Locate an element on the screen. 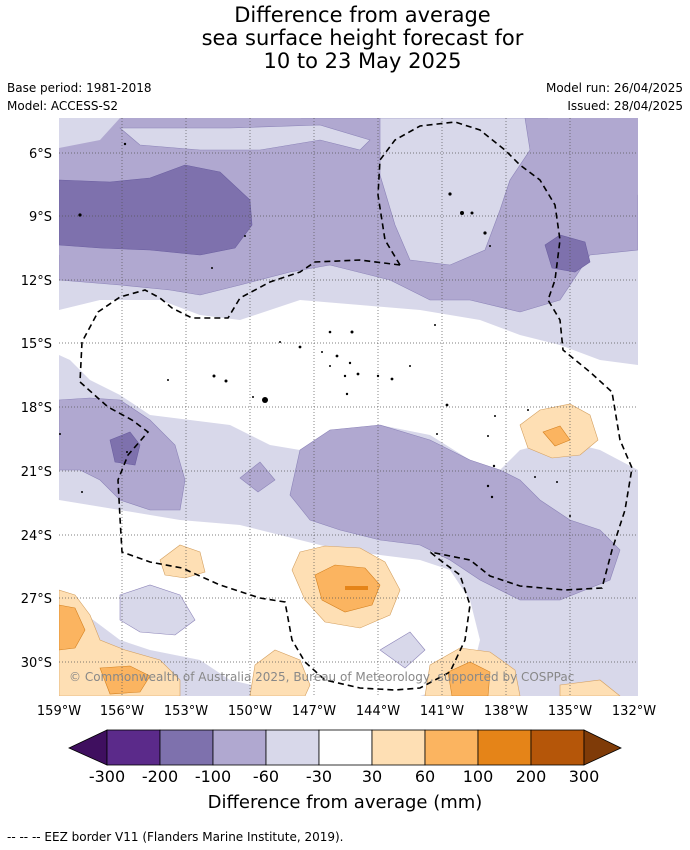 This screenshot has height=850, width=690. lon-label: 159°W is located at coordinates (59, 711).